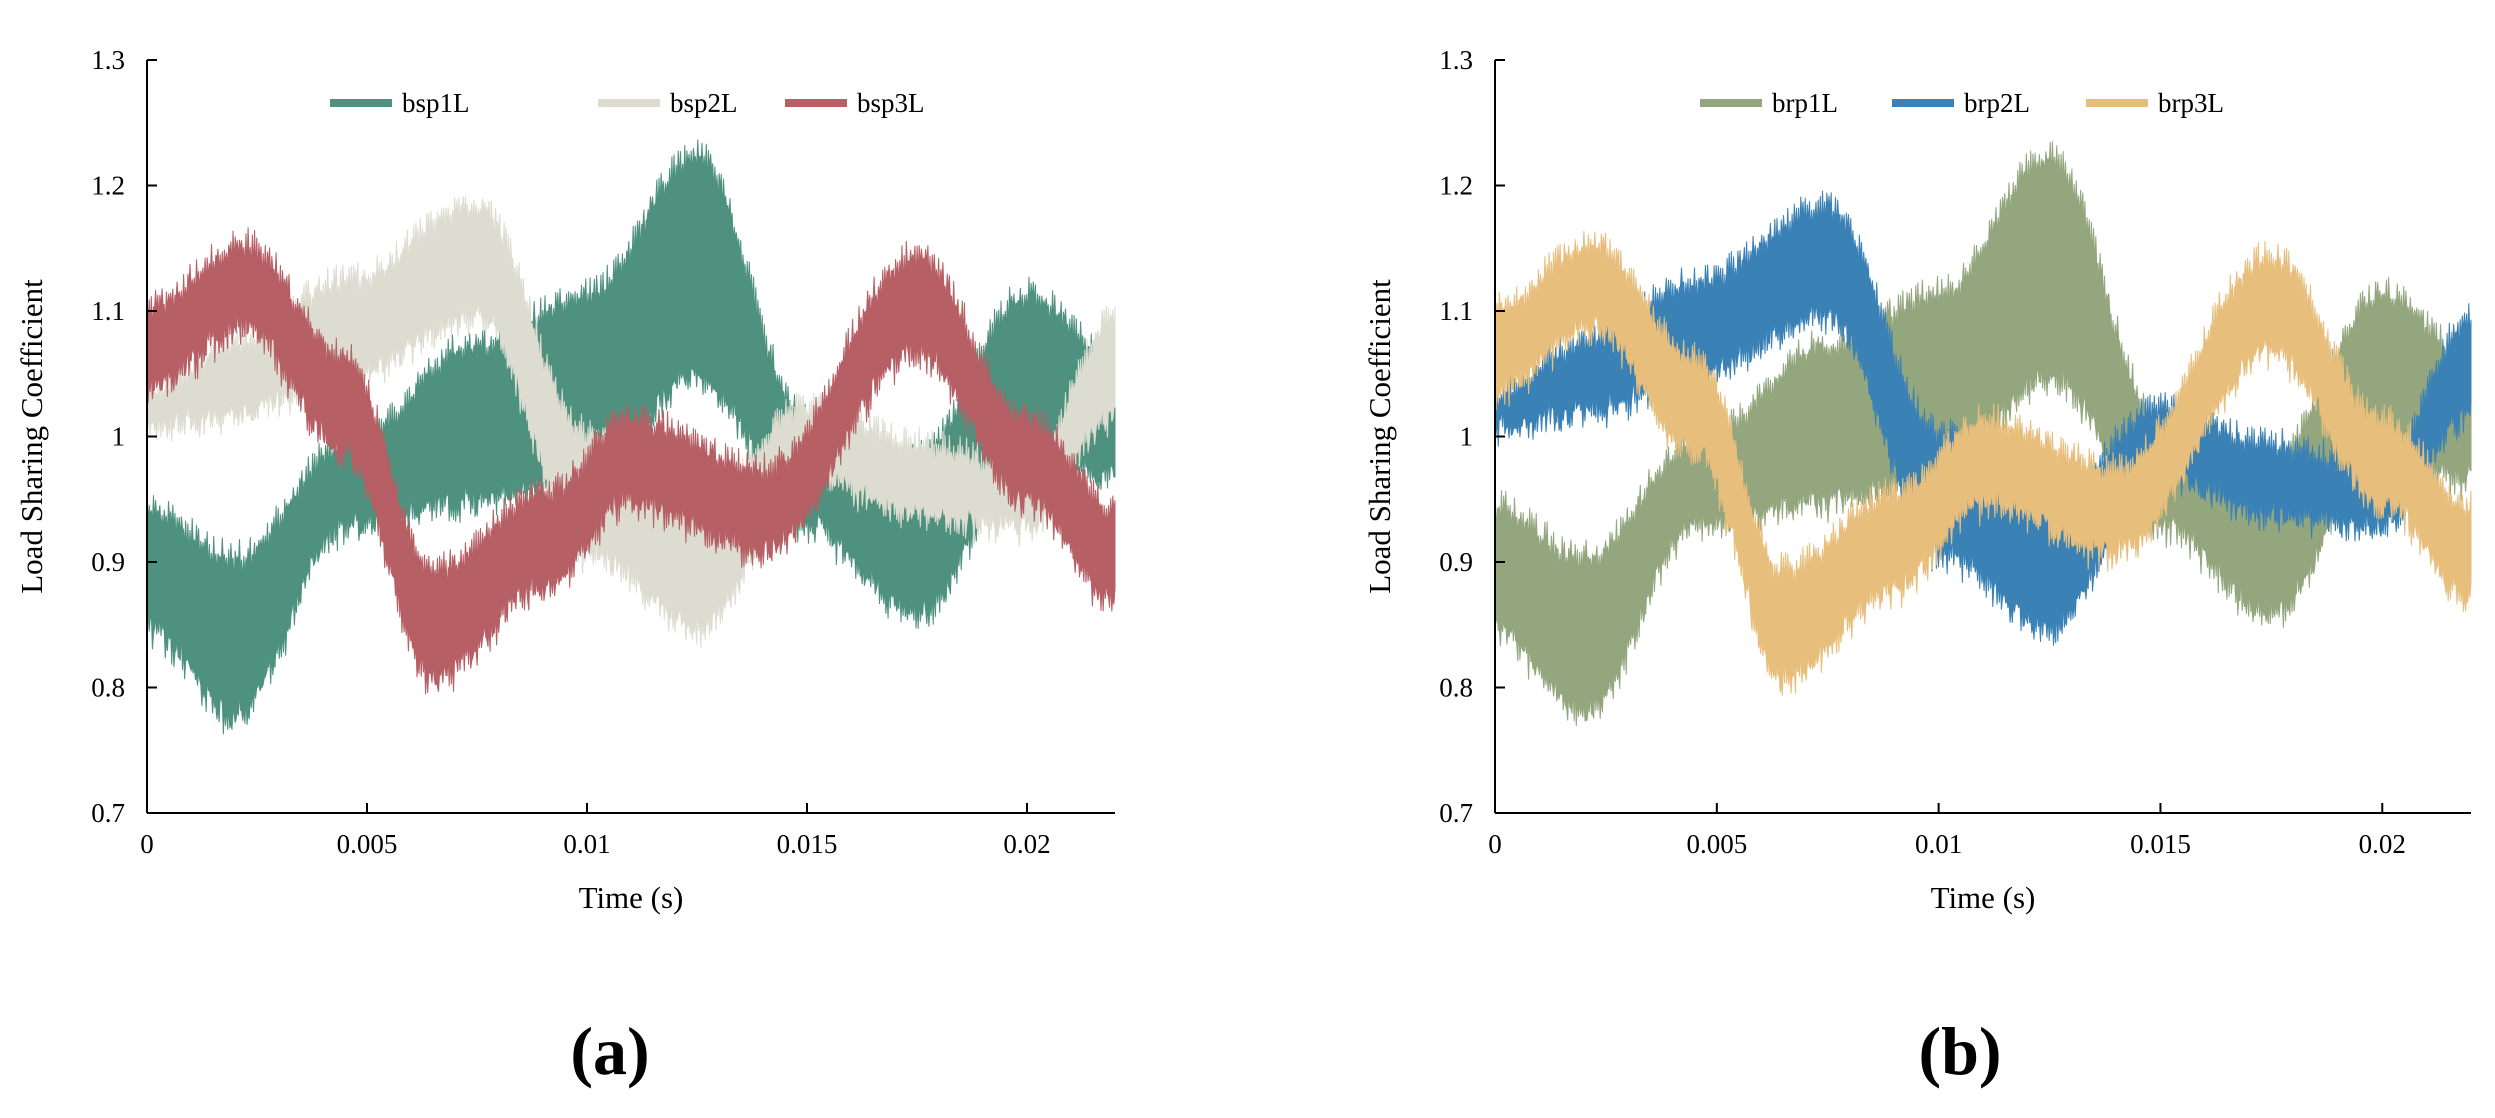 The height and width of the screenshot is (1118, 2495). I want to click on legend-label-bsp3L: bsp3L, so click(891, 103).